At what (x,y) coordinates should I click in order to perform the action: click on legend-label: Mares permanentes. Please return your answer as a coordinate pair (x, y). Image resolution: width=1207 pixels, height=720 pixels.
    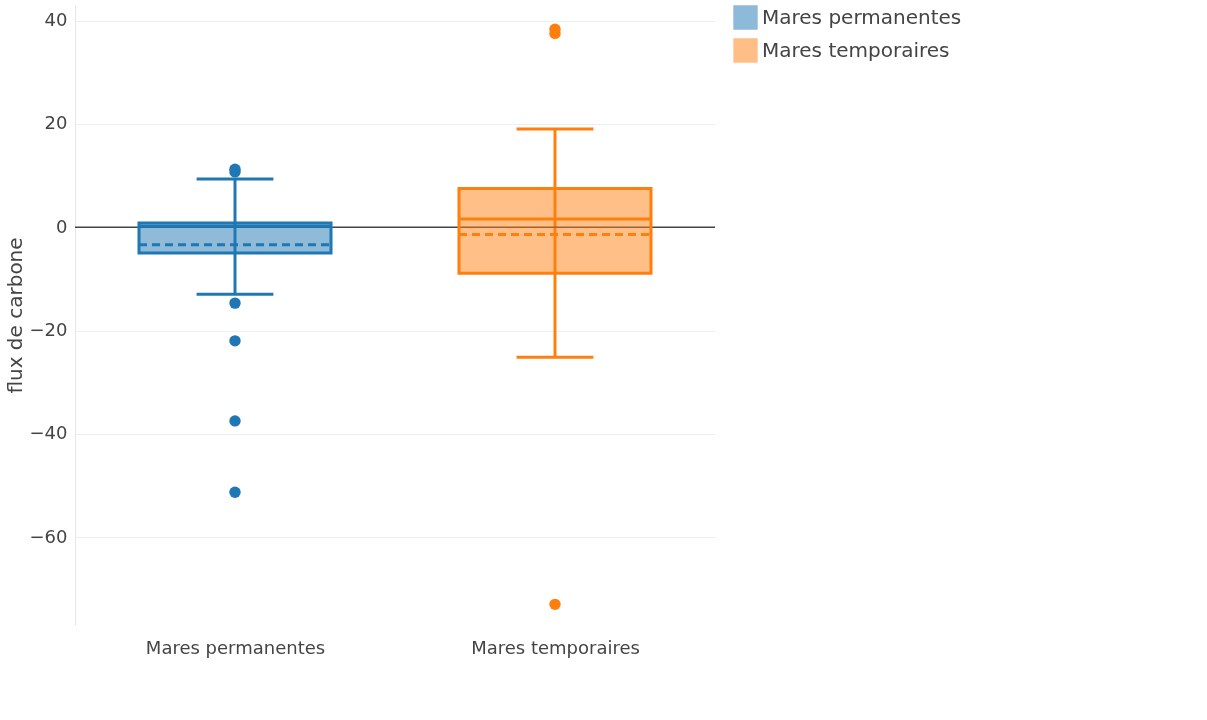
    Looking at the image, I should click on (862, 16).